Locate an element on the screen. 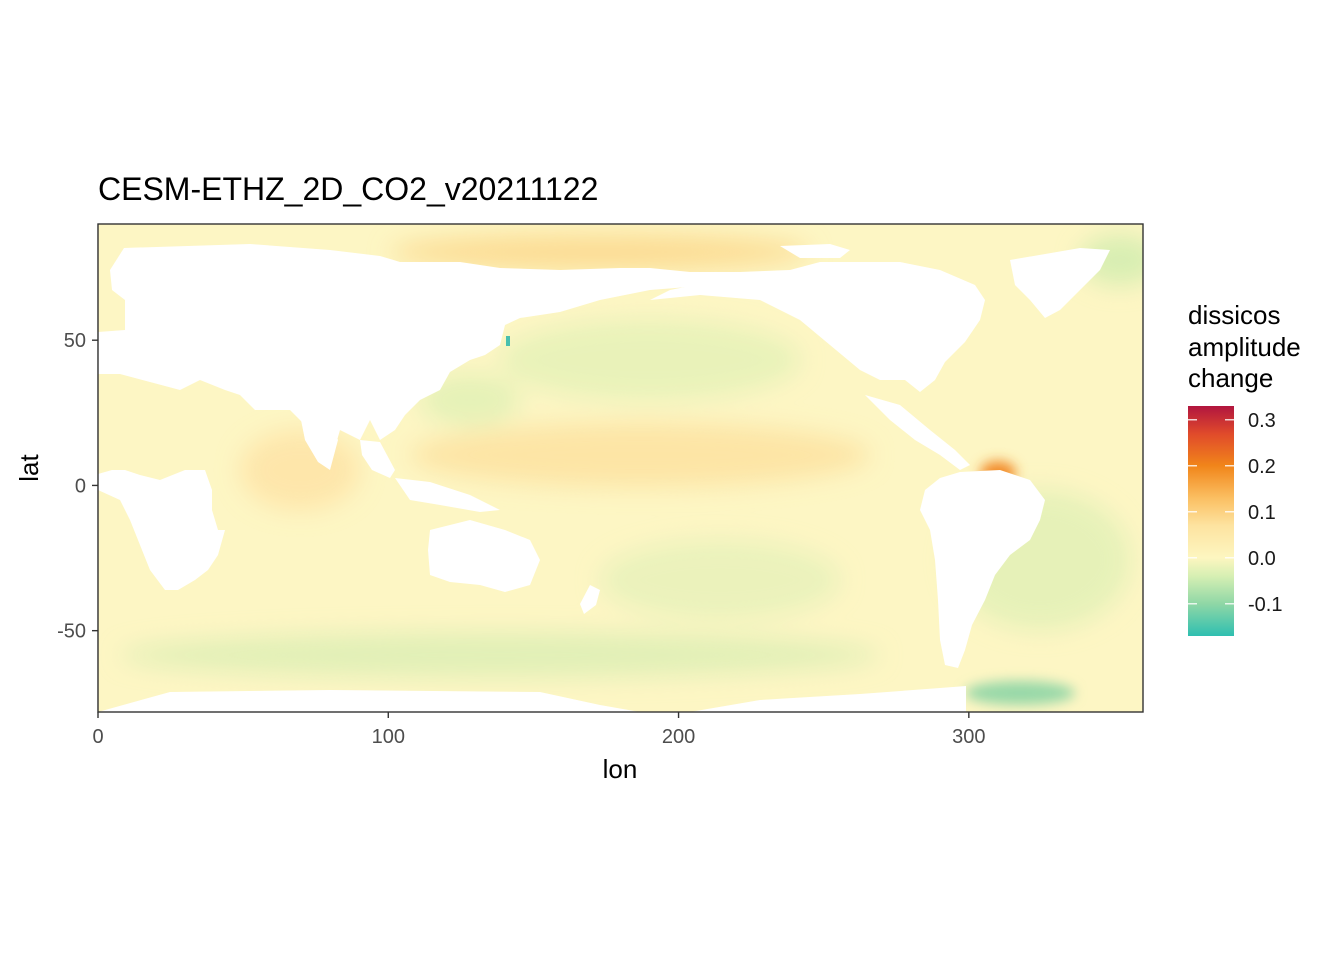 This screenshot has width=1344, height=960. x-axis: 0 100 200 300 is located at coordinates (539, 730).